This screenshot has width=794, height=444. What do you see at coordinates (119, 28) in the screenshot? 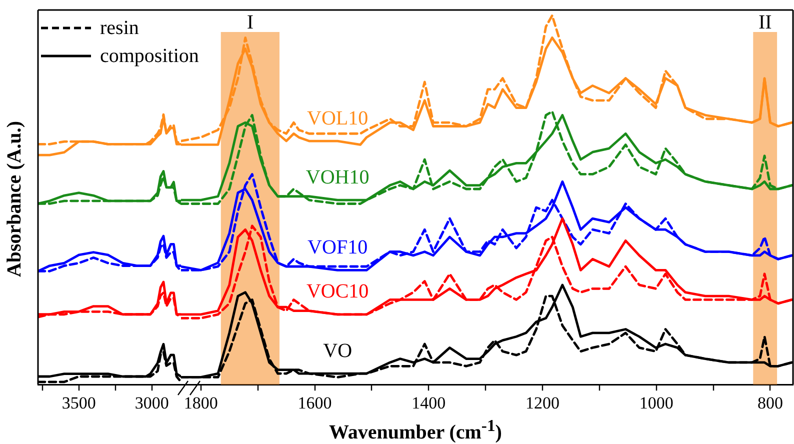
I see `text: resin` at bounding box center [119, 28].